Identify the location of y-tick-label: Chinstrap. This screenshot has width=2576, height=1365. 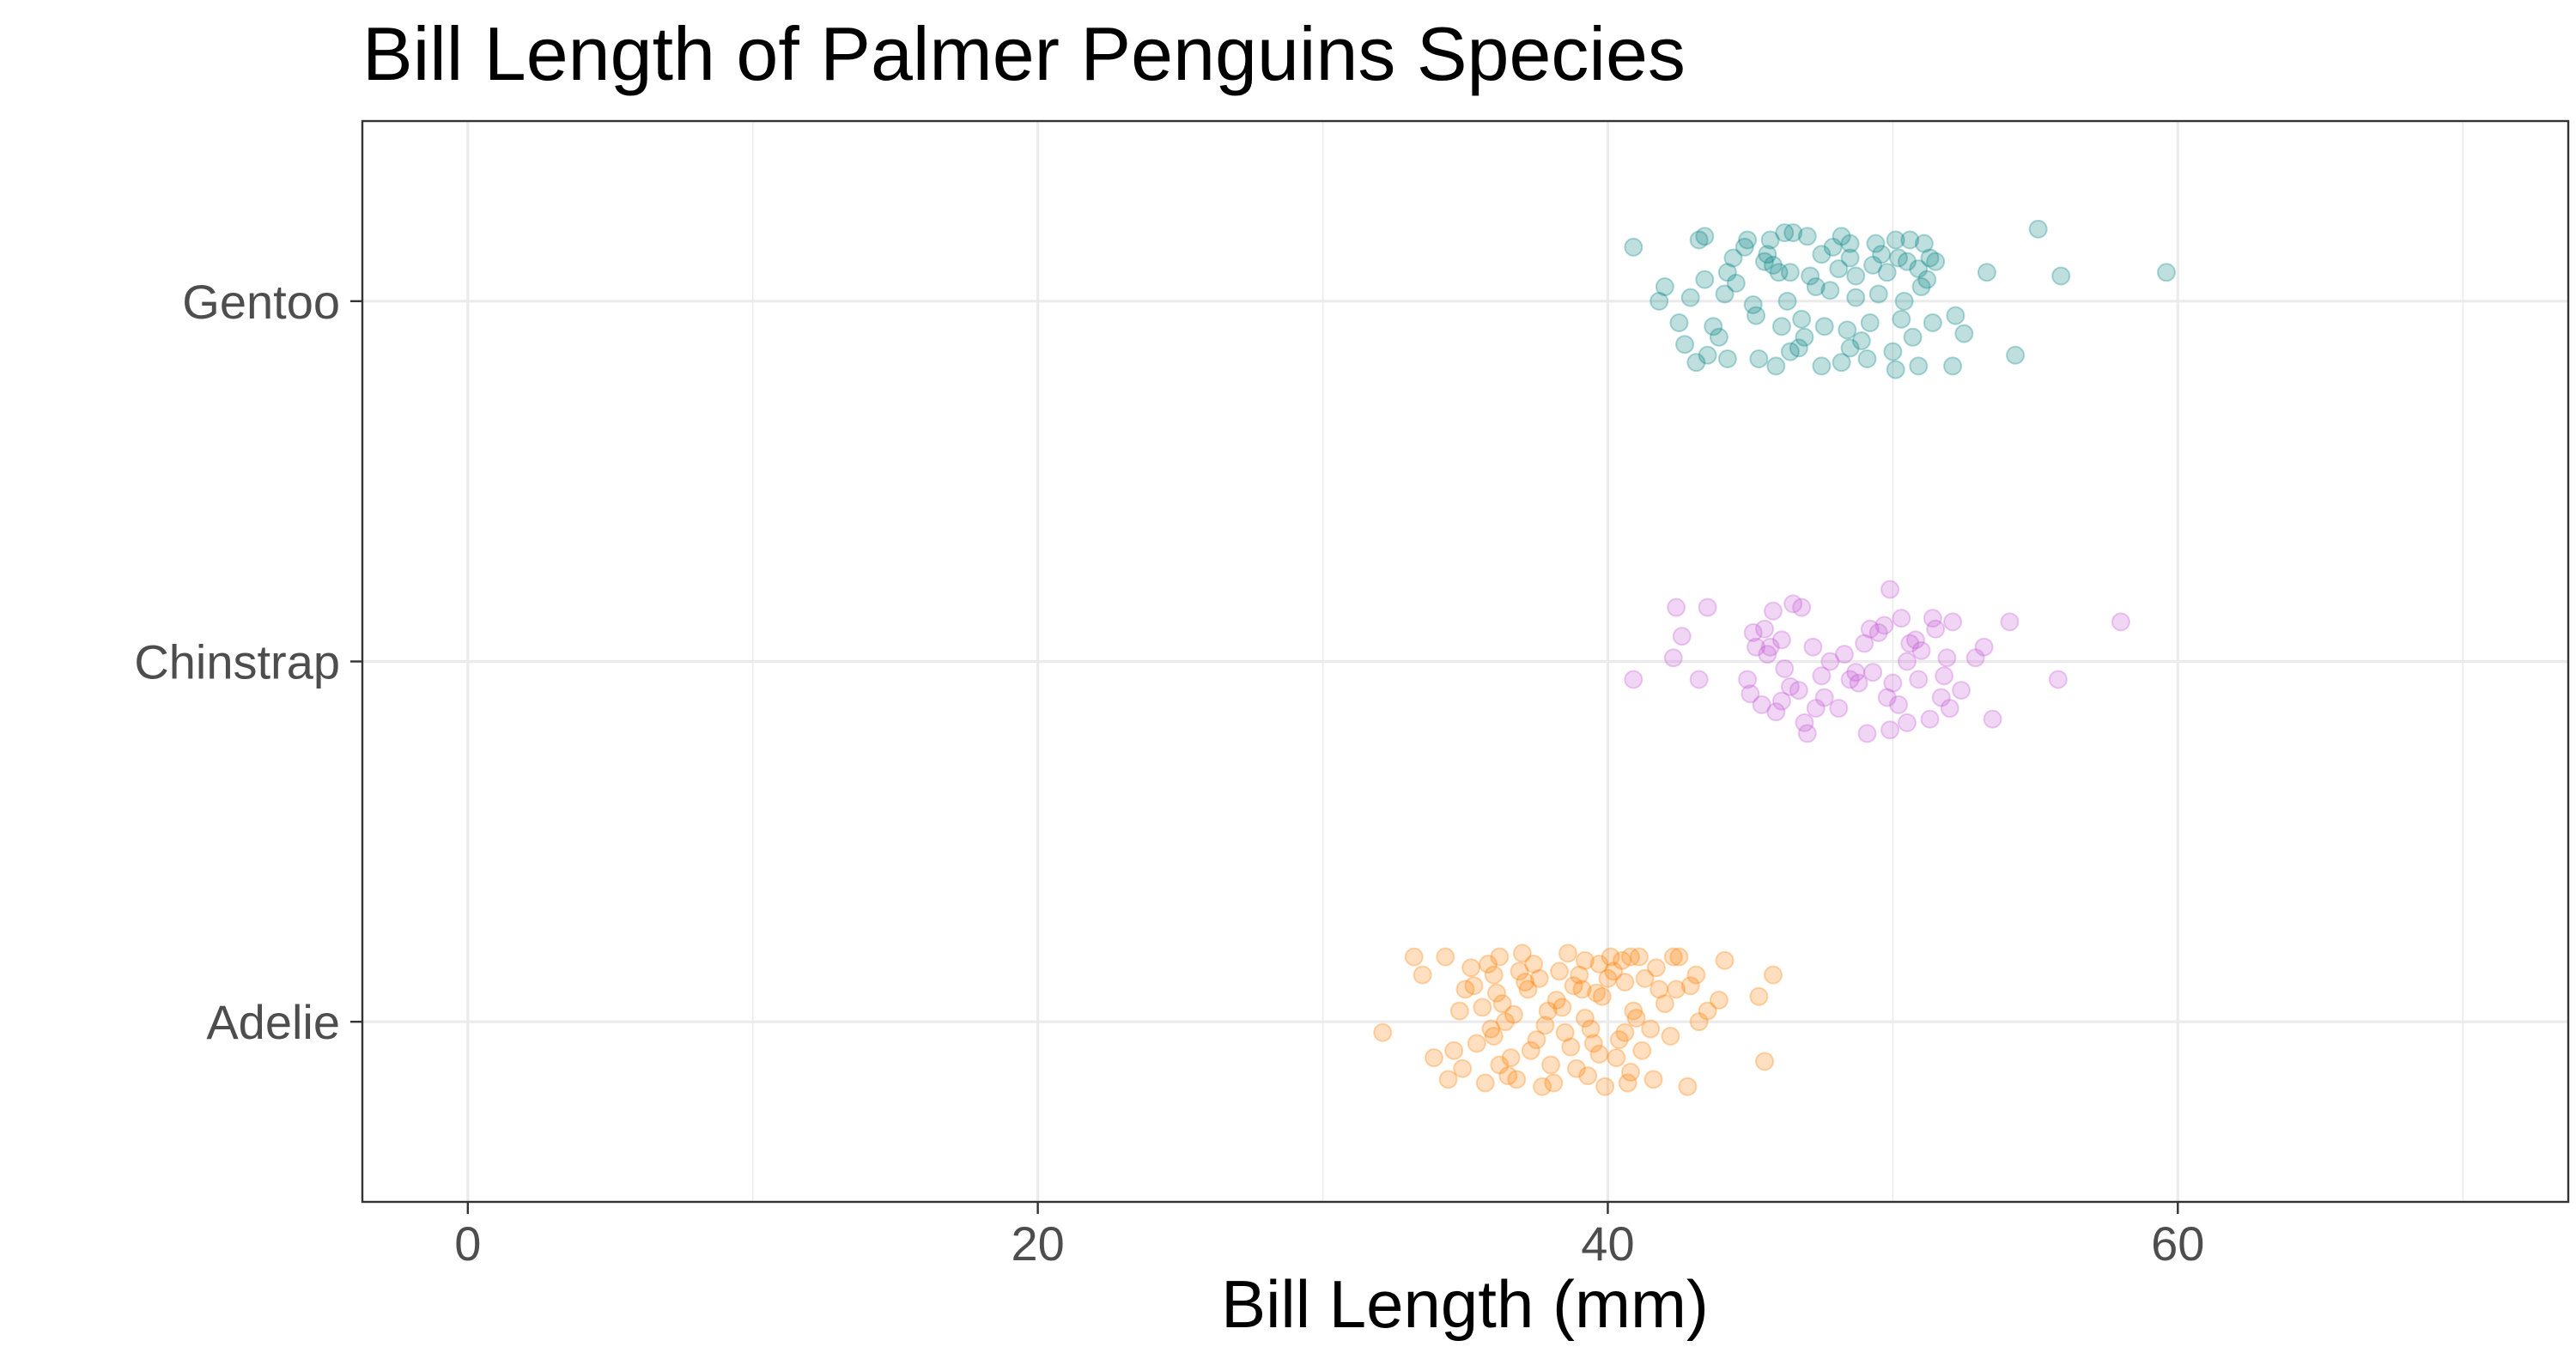
(237, 662).